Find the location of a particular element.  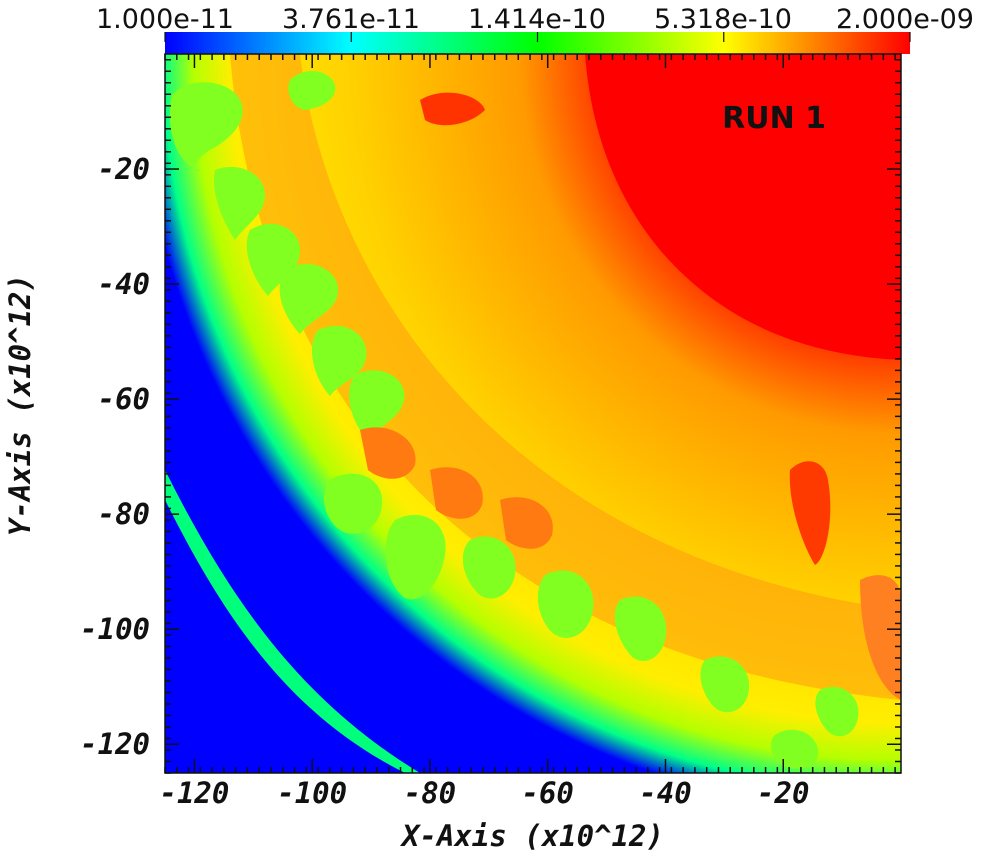

x-tick-labels: -120 -100 -80 -60 -40 -20 is located at coordinates (485, 793).